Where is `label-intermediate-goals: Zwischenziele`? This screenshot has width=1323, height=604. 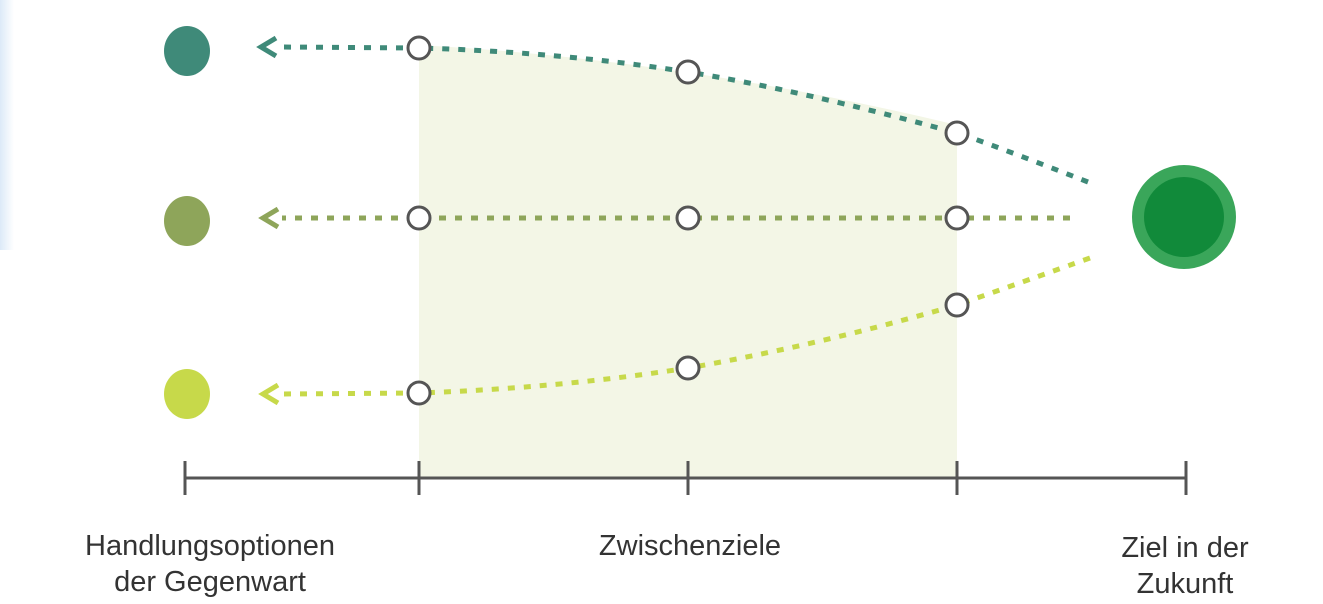
label-intermediate-goals: Zwischenziele is located at coordinates (690, 546).